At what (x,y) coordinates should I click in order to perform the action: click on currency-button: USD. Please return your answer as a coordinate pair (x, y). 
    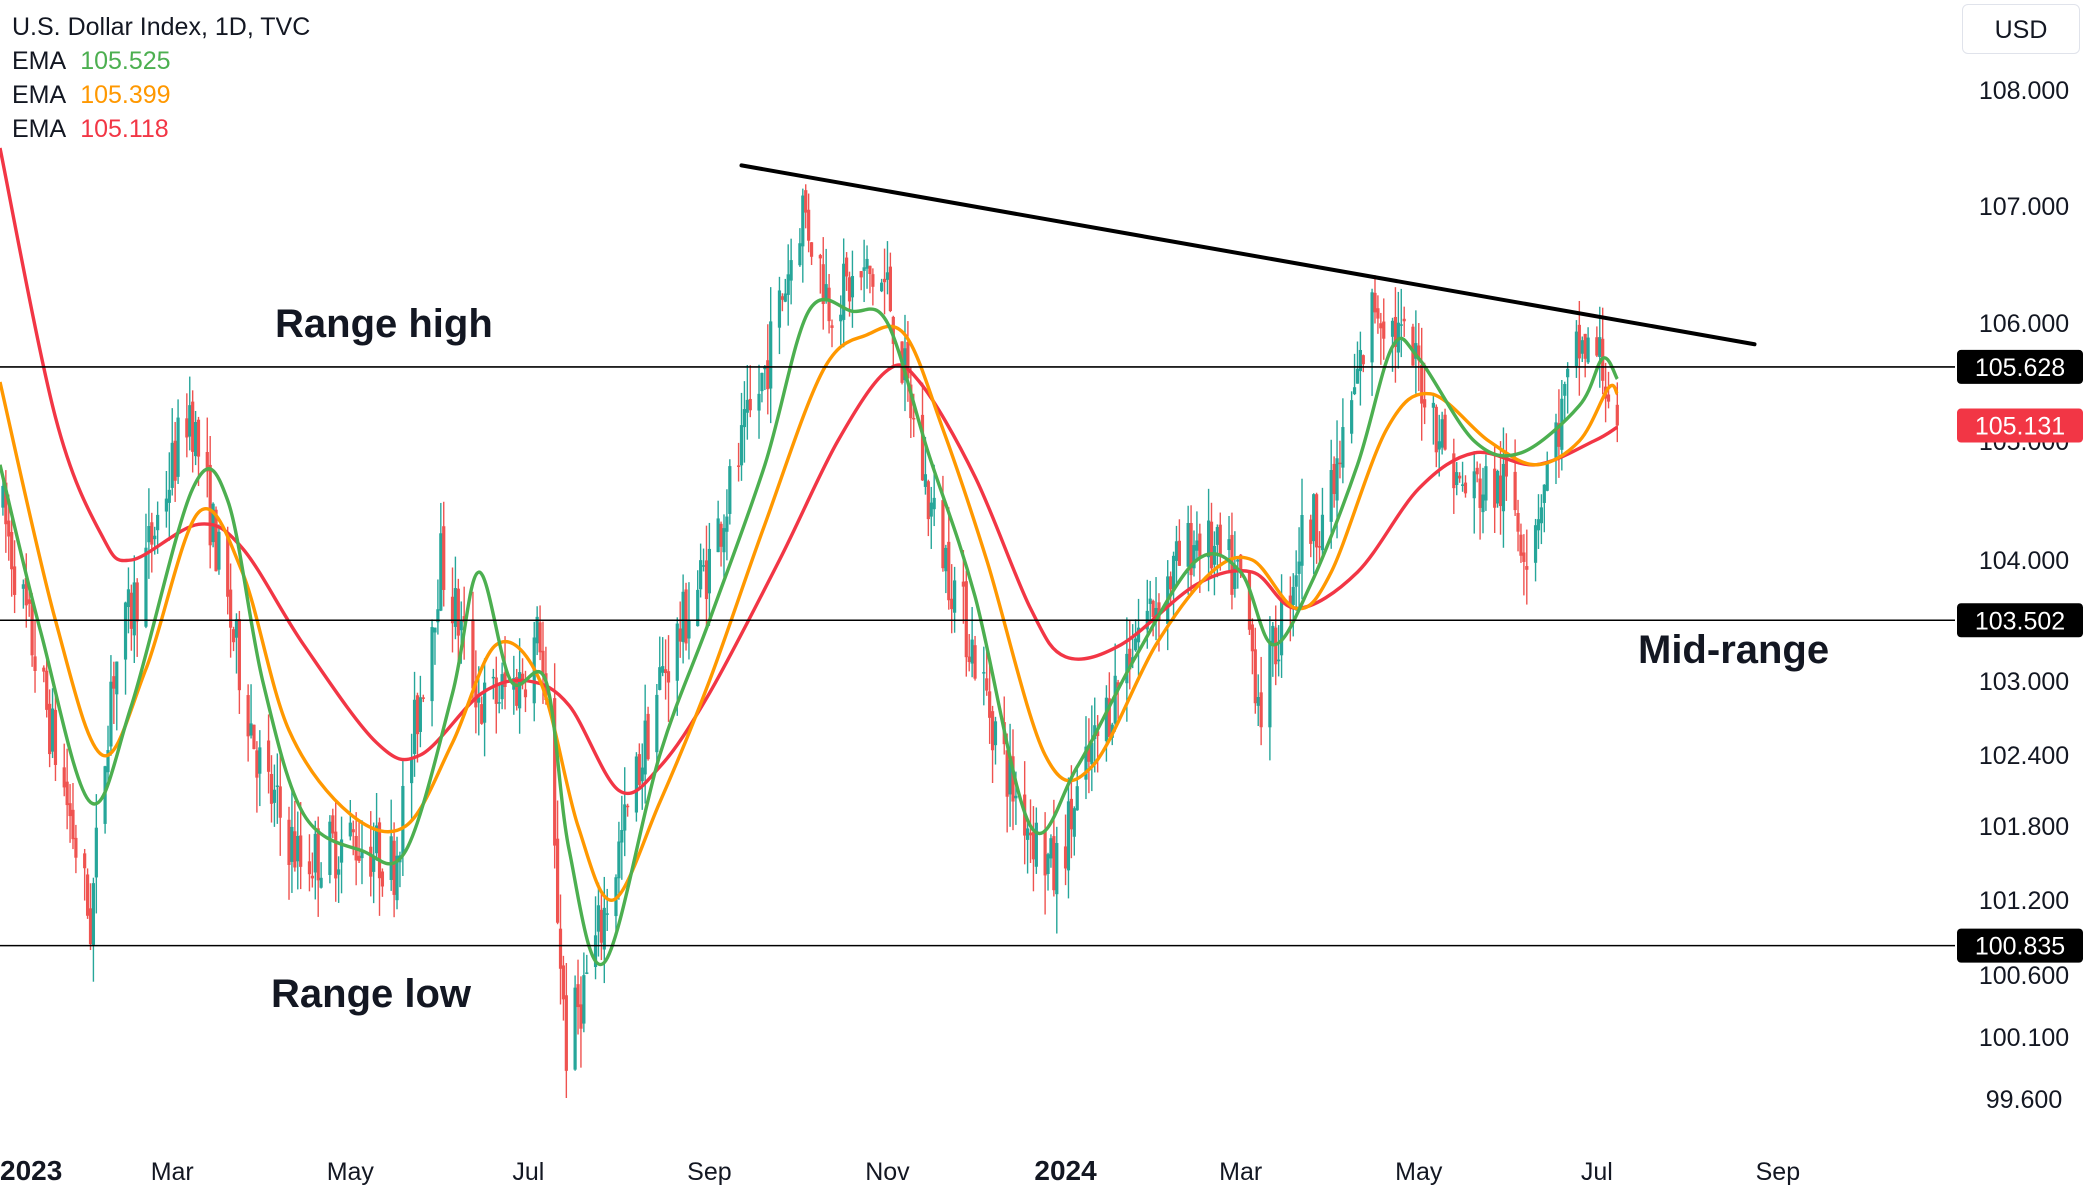
    Looking at the image, I should click on (2021, 29).